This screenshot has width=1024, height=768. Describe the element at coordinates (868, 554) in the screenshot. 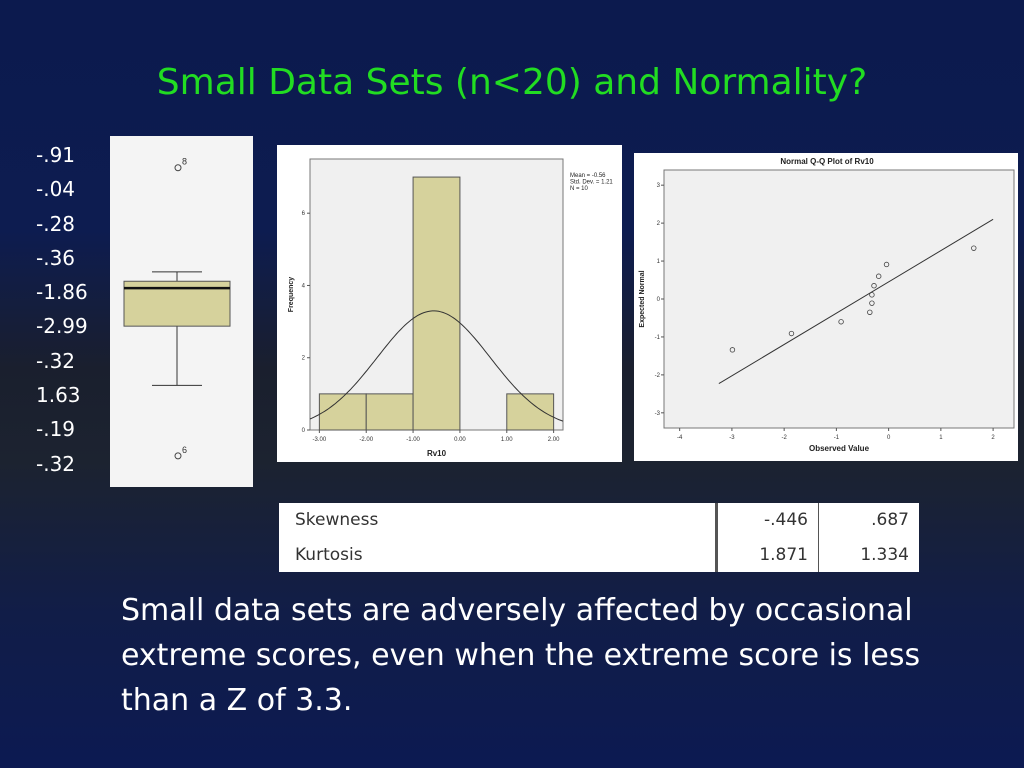

I see `kurtosis-std-error: 1.334` at that location.